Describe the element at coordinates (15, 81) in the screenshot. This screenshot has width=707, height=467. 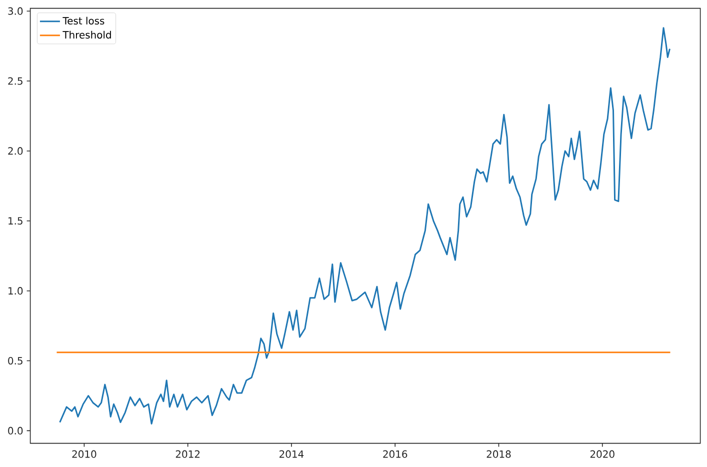
I see `y-tick-label: 2.5` at that location.